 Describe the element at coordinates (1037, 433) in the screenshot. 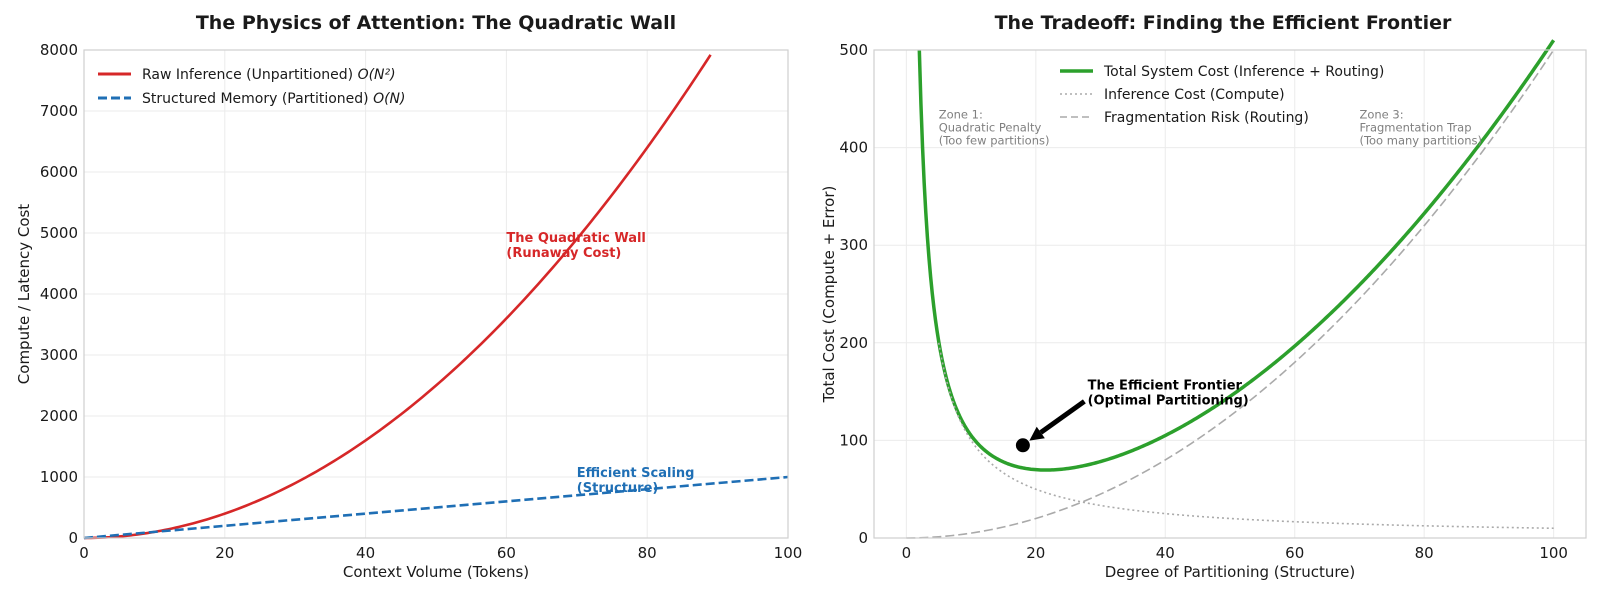

I see `annotation-arrow-head` at that location.